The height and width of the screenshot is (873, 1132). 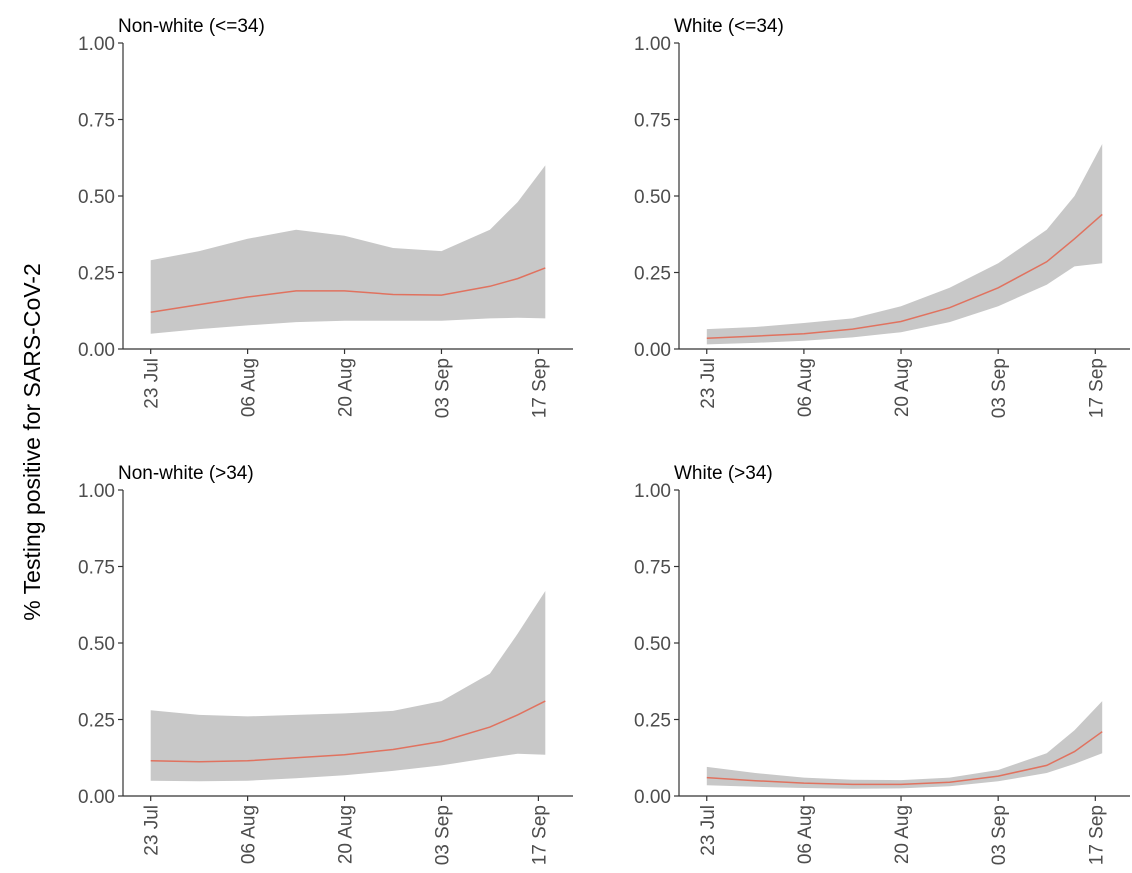 What do you see at coordinates (729, 26) in the screenshot?
I see `panel-title: White (<=34)` at bounding box center [729, 26].